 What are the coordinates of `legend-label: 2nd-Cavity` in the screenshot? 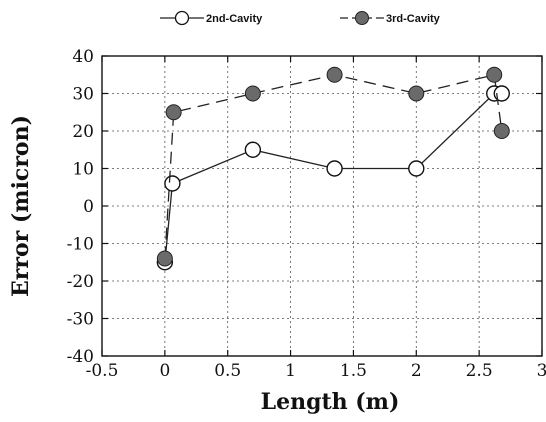 It's located at (234, 19).